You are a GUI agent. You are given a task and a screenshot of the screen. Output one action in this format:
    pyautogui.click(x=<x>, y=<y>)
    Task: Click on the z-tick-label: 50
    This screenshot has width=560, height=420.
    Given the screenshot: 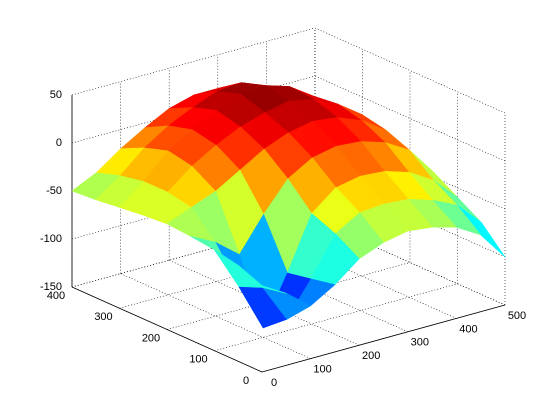 What is the action you would take?
    pyautogui.click(x=56, y=95)
    